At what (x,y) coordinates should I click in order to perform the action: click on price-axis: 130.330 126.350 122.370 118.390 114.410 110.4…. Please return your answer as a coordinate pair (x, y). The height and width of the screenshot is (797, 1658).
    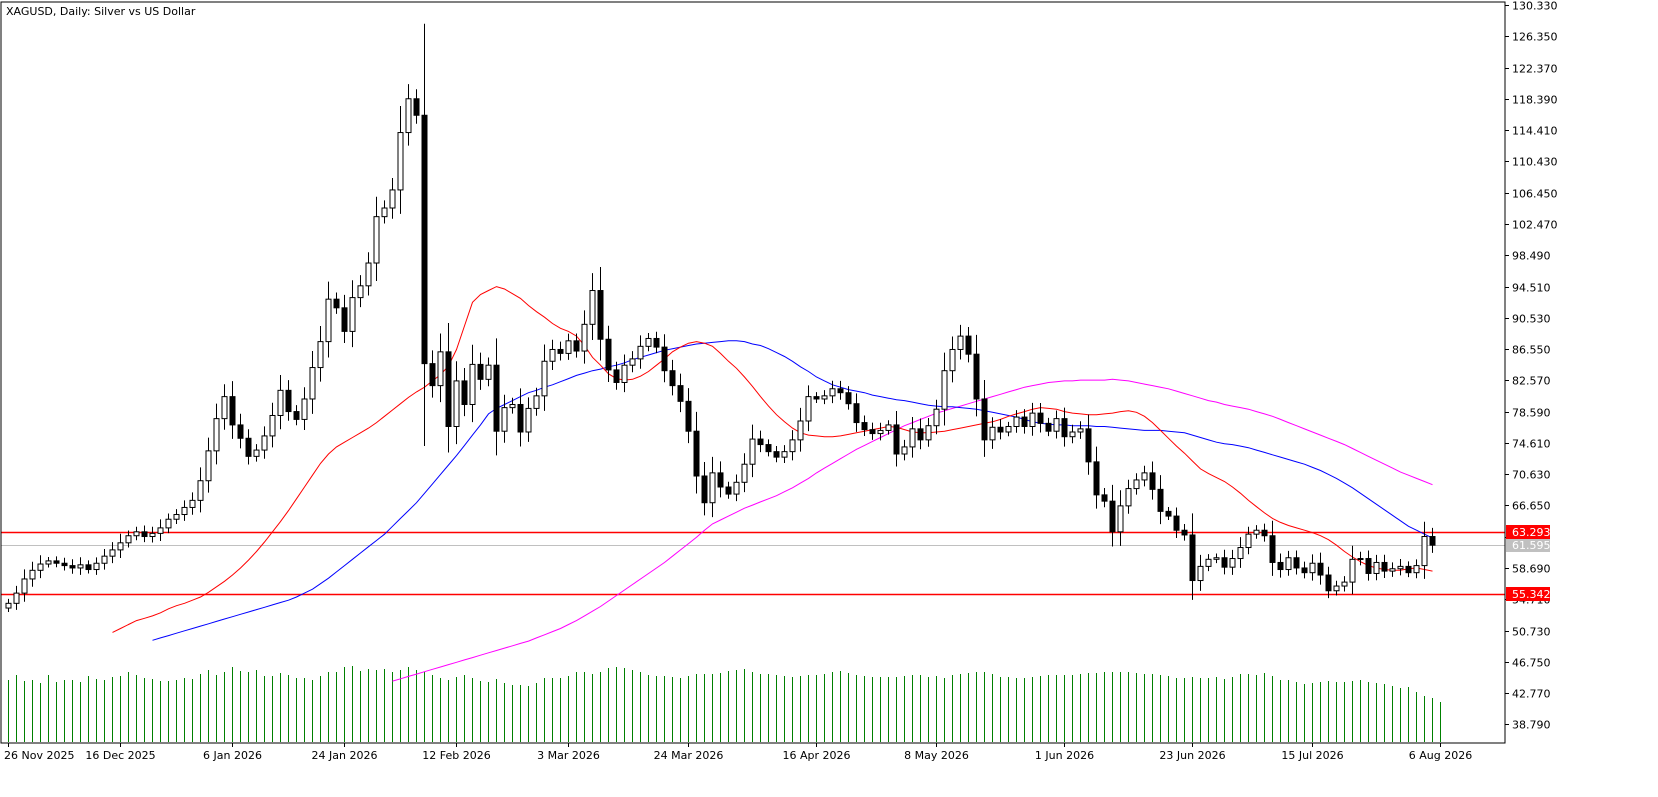
    Looking at the image, I should click on (1531, 366).